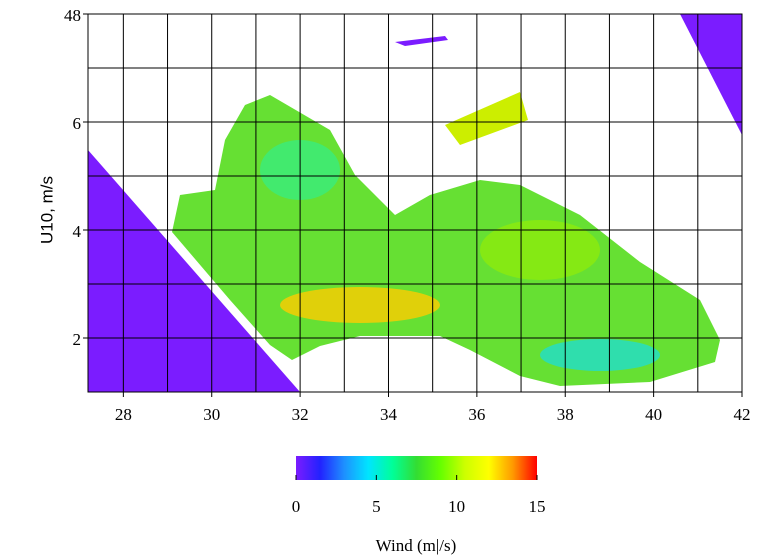 Image resolution: width=760 pixels, height=558 pixels. What do you see at coordinates (389, 414) in the screenshot?
I see `x-tick-label: 34` at bounding box center [389, 414].